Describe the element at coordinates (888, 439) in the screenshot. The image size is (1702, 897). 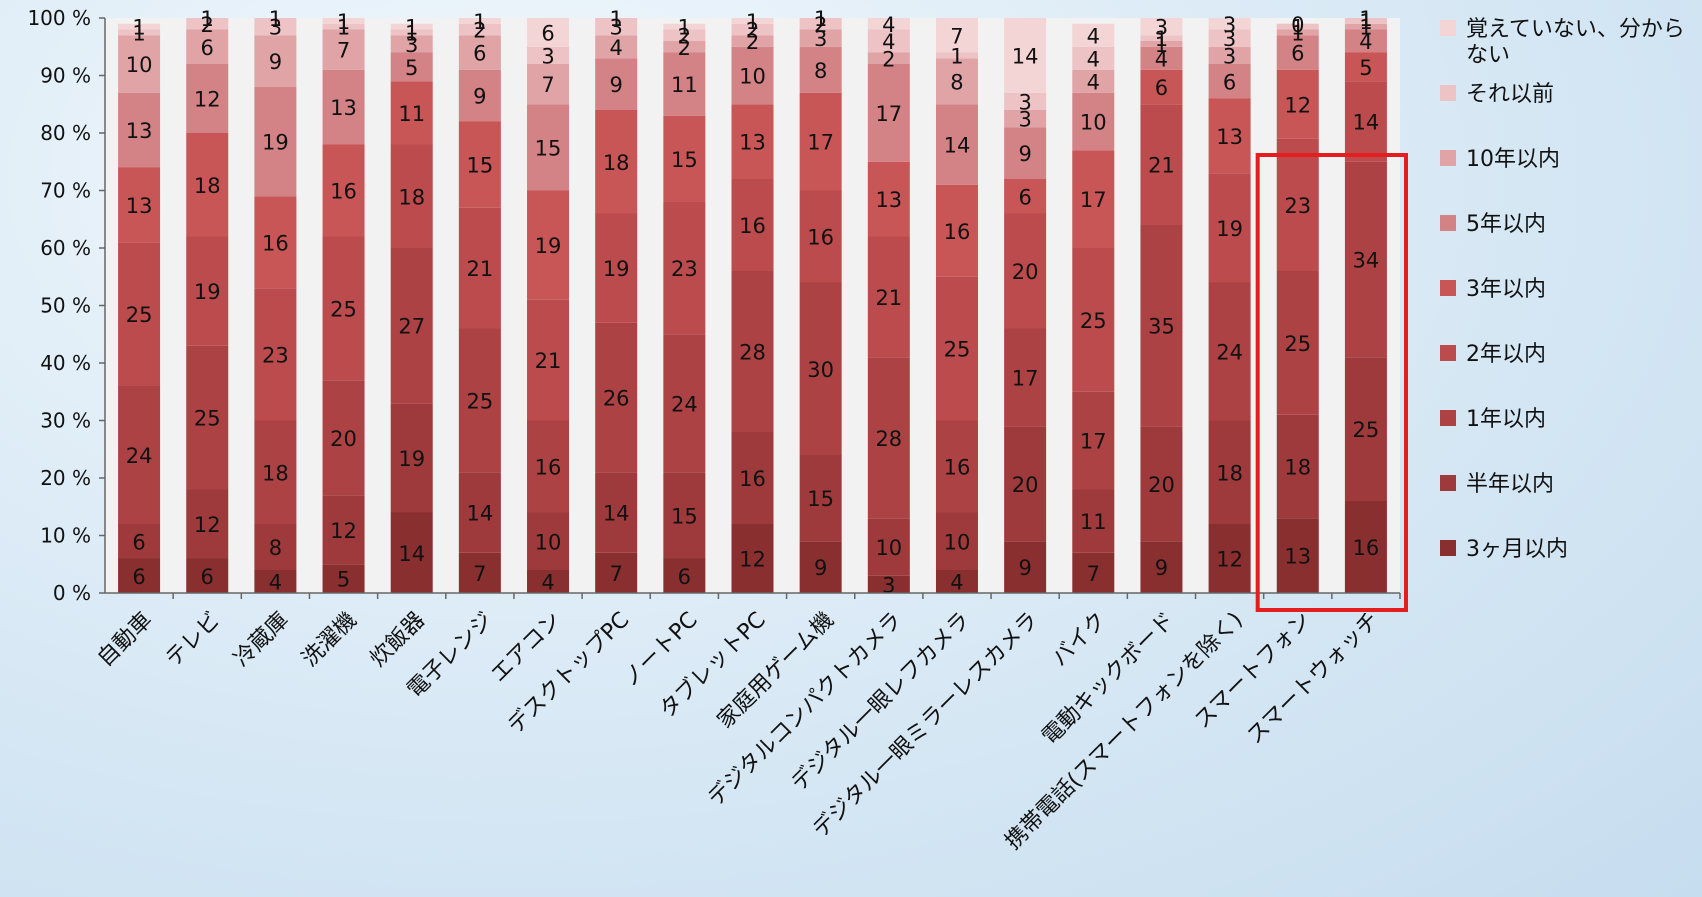
I see `data-label: 28` at that location.